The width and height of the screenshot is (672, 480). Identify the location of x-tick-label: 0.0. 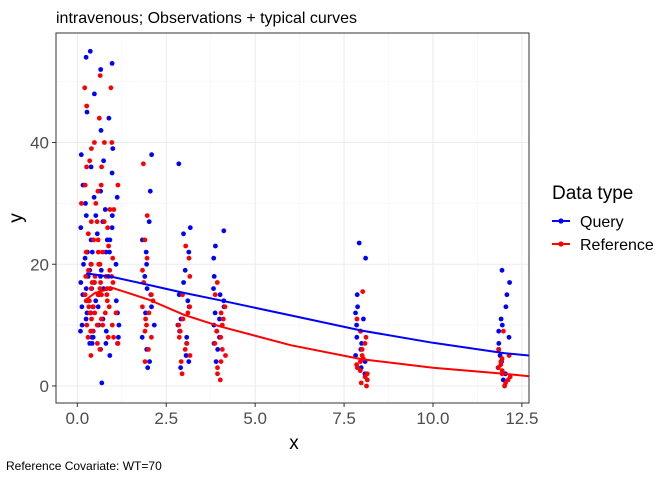
(78, 418).